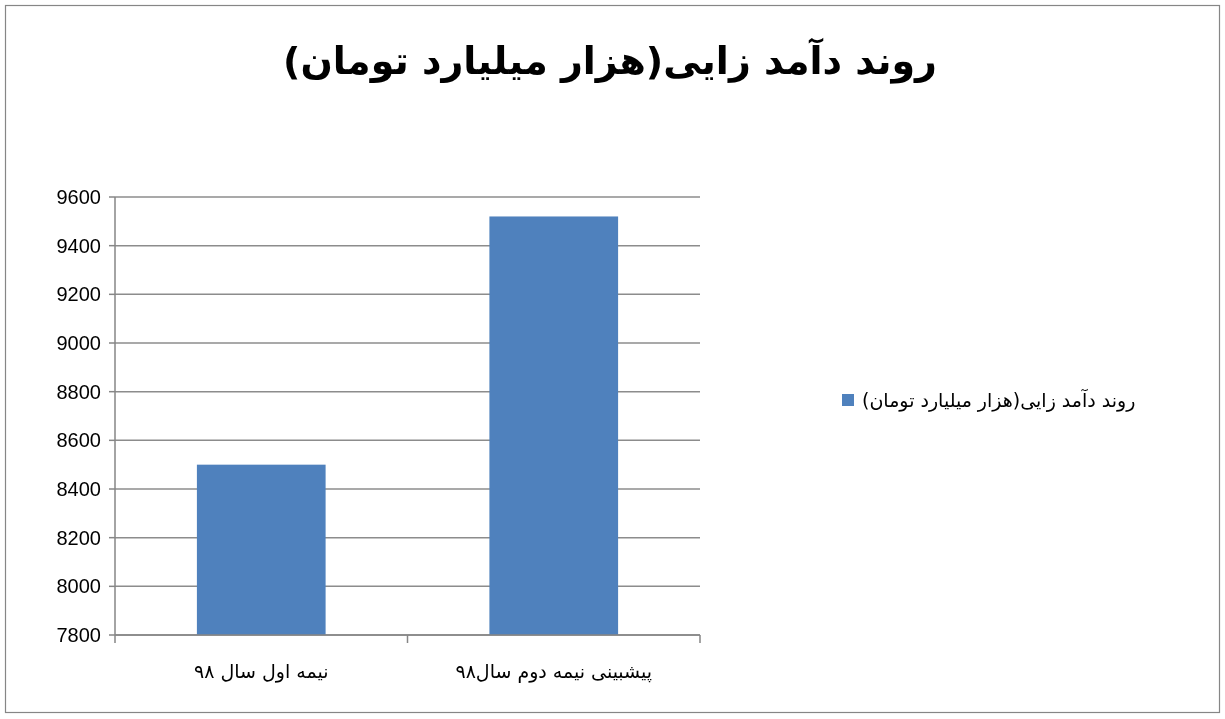 This screenshot has width=1225, height=719. I want to click on y-tick-label: 8200, so click(78, 537).